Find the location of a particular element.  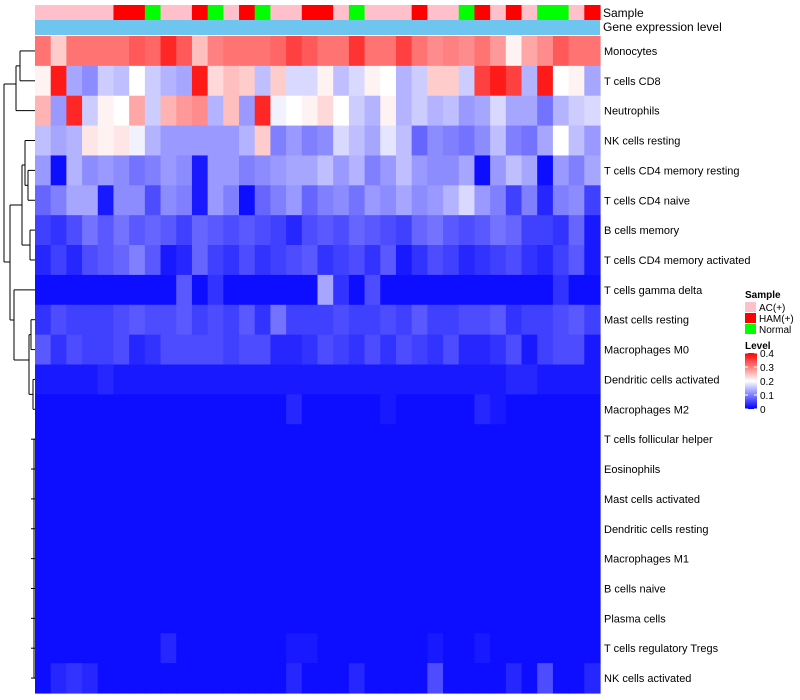

row-label: Macrophages M0 is located at coordinates (646, 351).